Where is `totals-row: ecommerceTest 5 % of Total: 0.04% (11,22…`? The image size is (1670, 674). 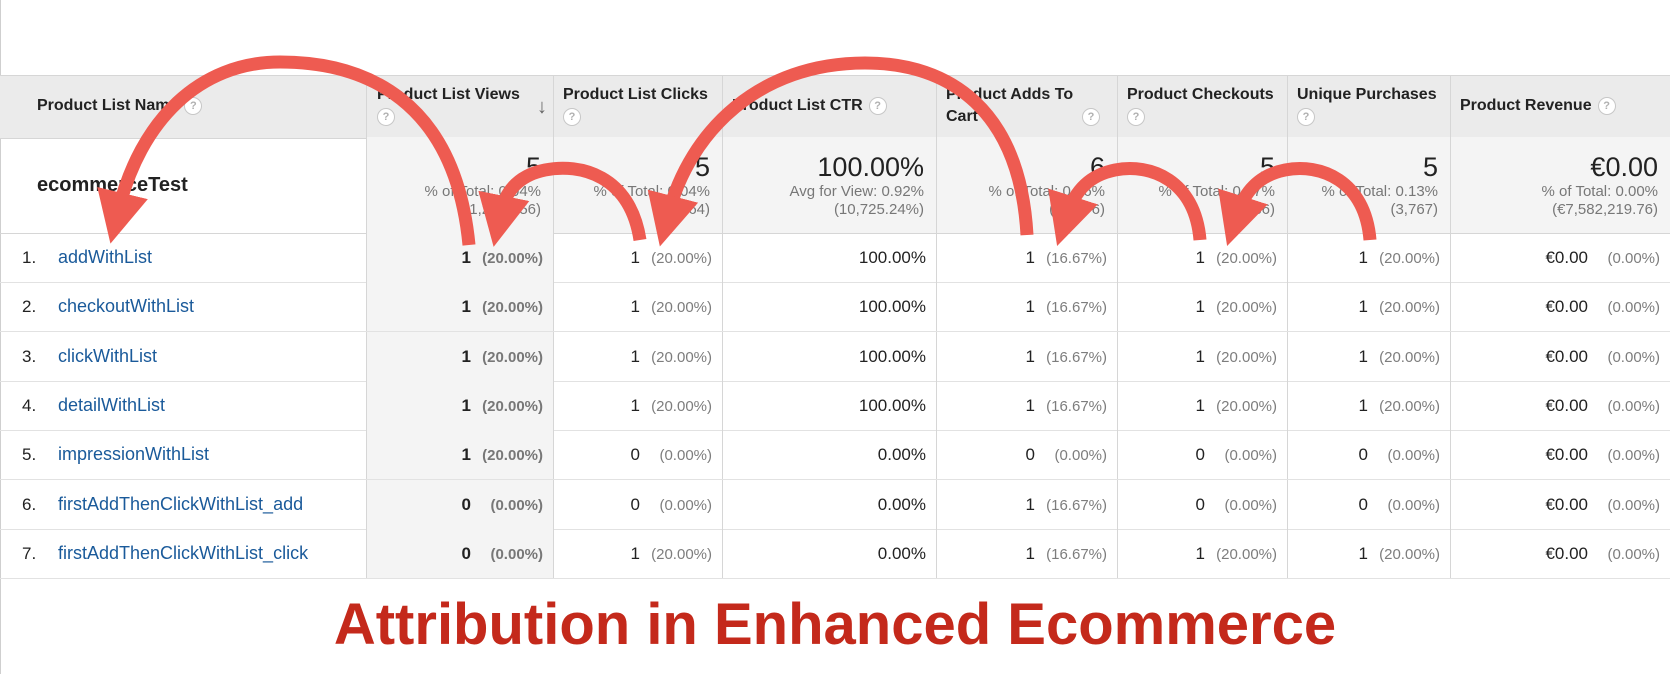
totals-row: ecommerceTest 5 % of Total: 0.04% (11,22… is located at coordinates (835, 185).